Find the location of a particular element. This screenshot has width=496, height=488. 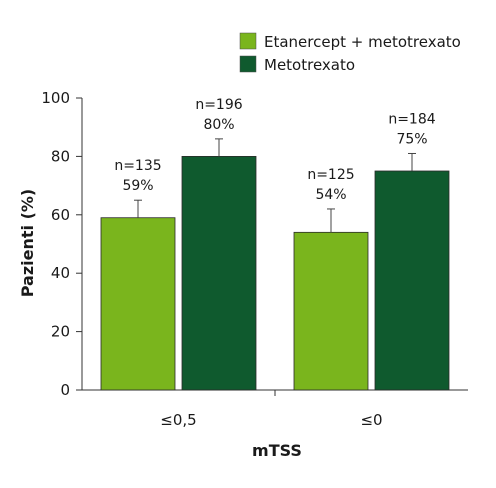

x-tick-label: ≤0 is located at coordinates (371, 420).